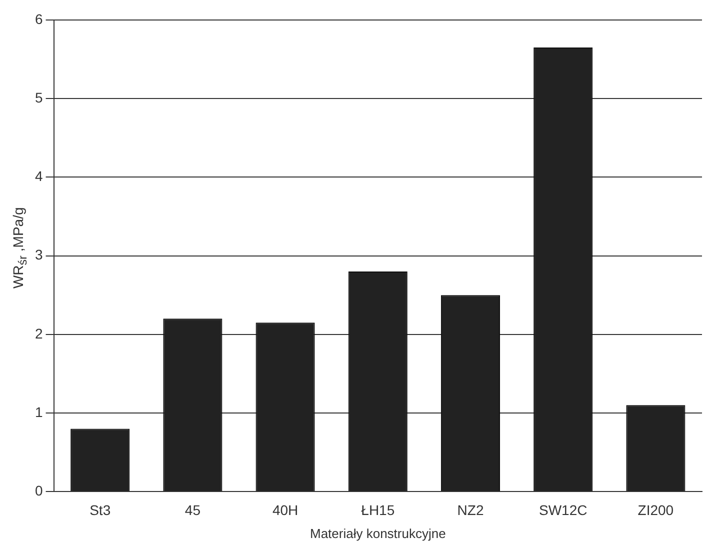  Describe the element at coordinates (378, 533) in the screenshot. I see `x-axis-title: Materiały konstrukcyjne` at that location.